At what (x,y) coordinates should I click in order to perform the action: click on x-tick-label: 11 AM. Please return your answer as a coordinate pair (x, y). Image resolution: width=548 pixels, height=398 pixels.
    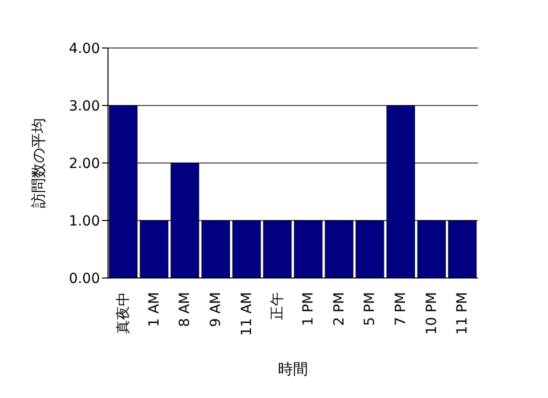
    Looking at the image, I should click on (246, 314).